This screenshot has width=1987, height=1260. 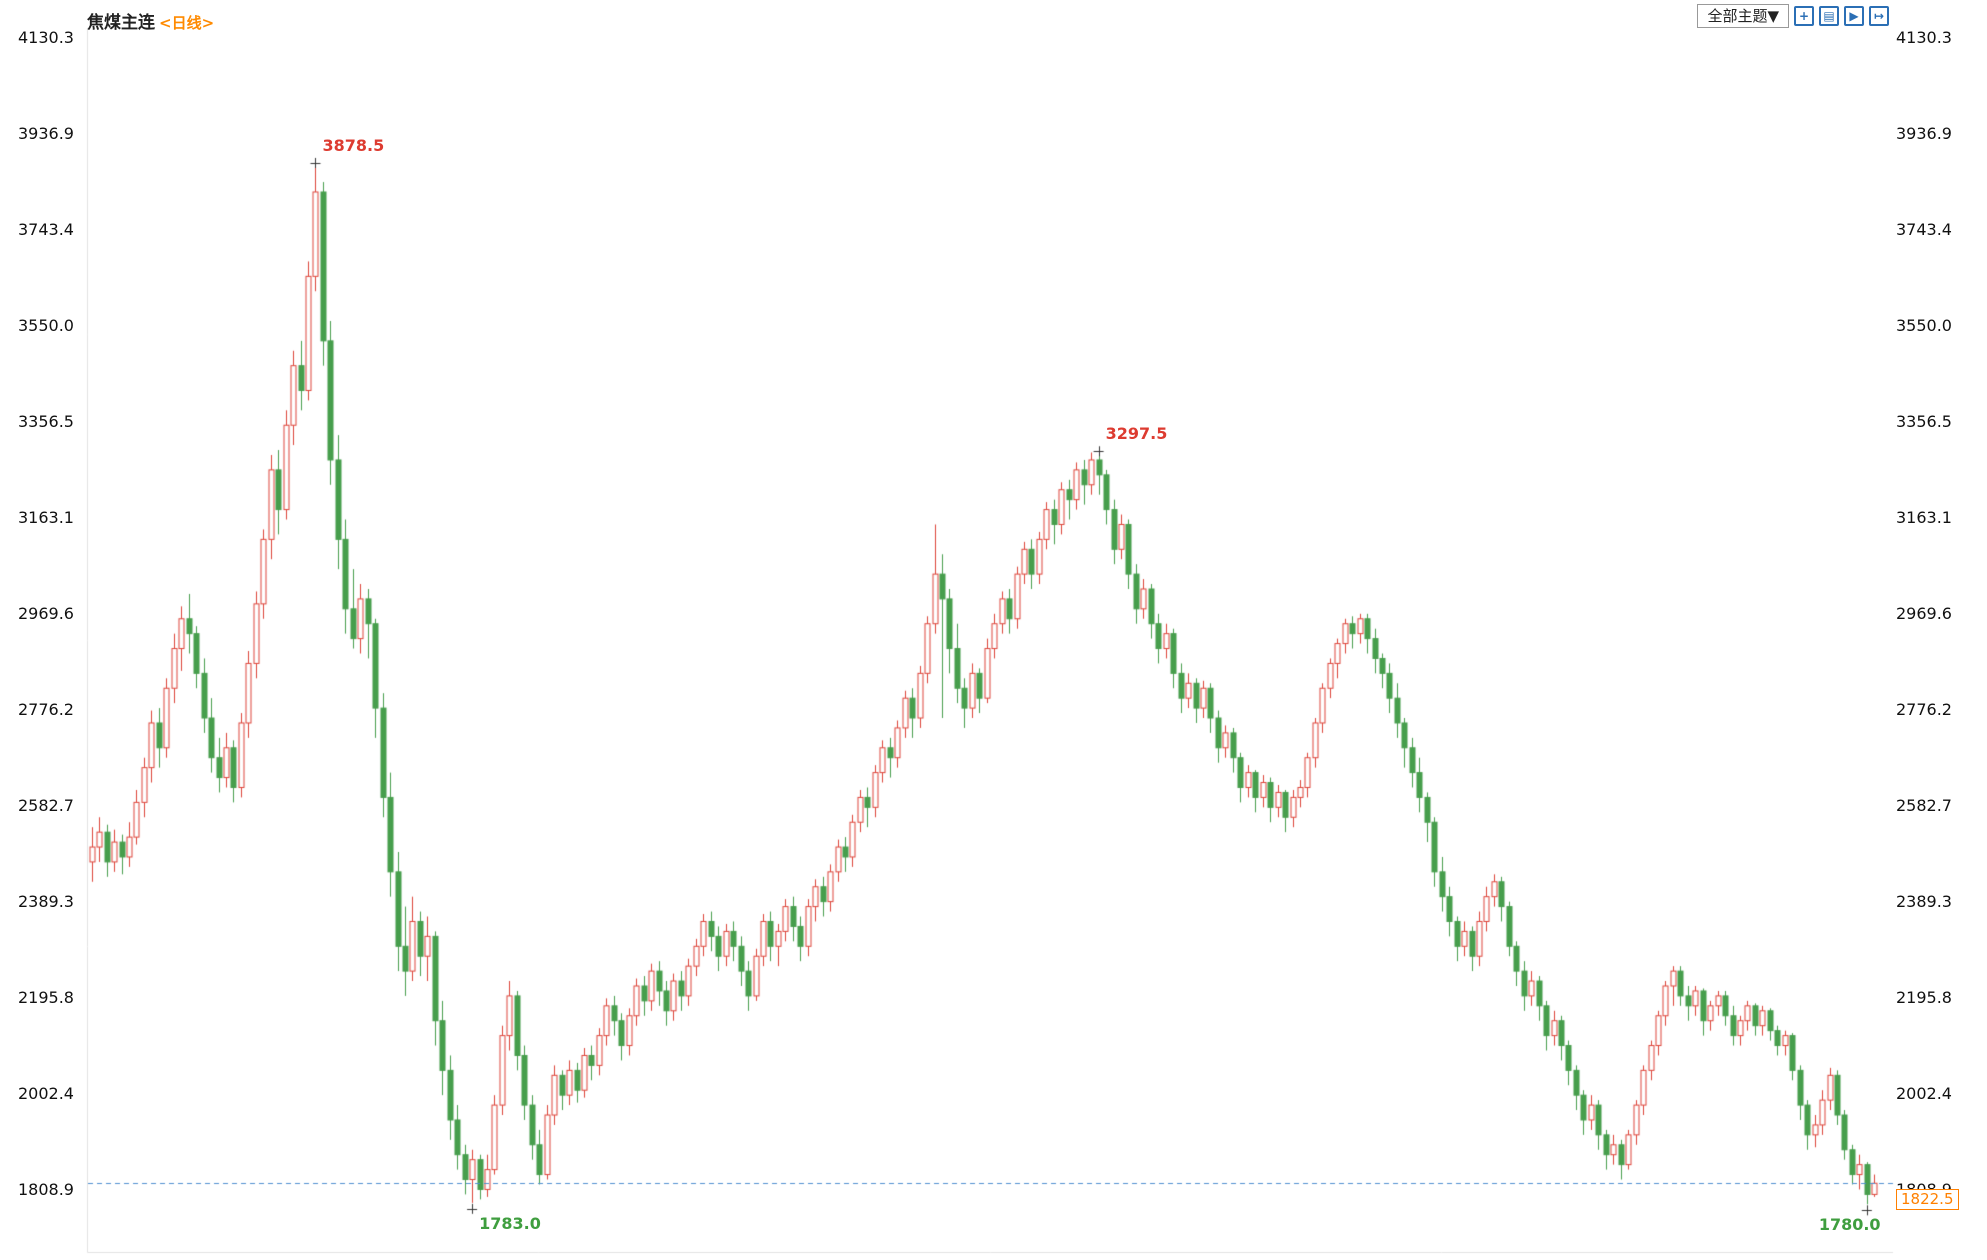 What do you see at coordinates (1927, 1200) in the screenshot?
I see `current-price-tag: 1822.5` at bounding box center [1927, 1200].